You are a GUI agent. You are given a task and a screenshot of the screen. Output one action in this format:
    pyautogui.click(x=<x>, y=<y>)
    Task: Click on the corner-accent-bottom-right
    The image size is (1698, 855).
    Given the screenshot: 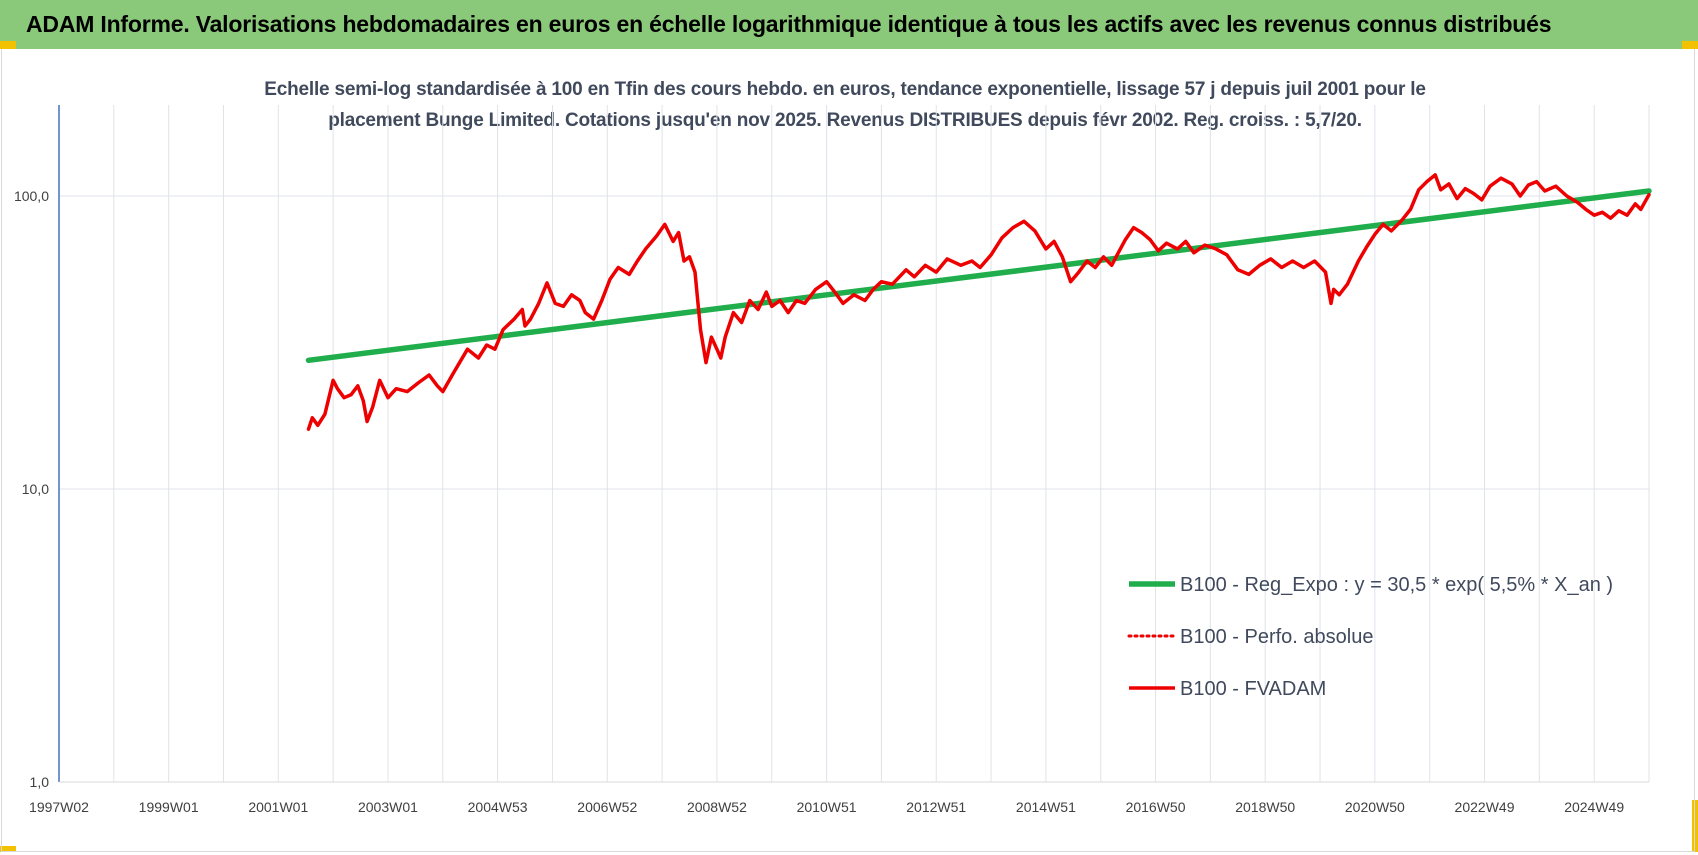 What is the action you would take?
    pyautogui.click(x=1695, y=826)
    